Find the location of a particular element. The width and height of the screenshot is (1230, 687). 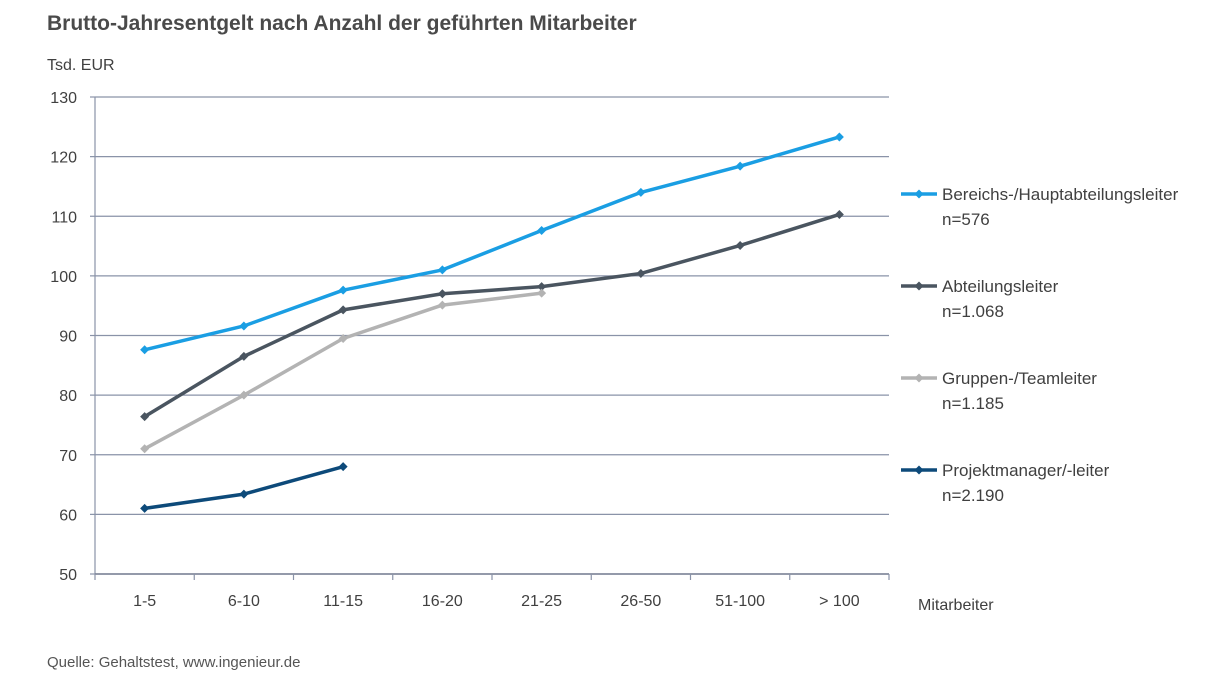

y-tick-label: 90 is located at coordinates (68, 337).